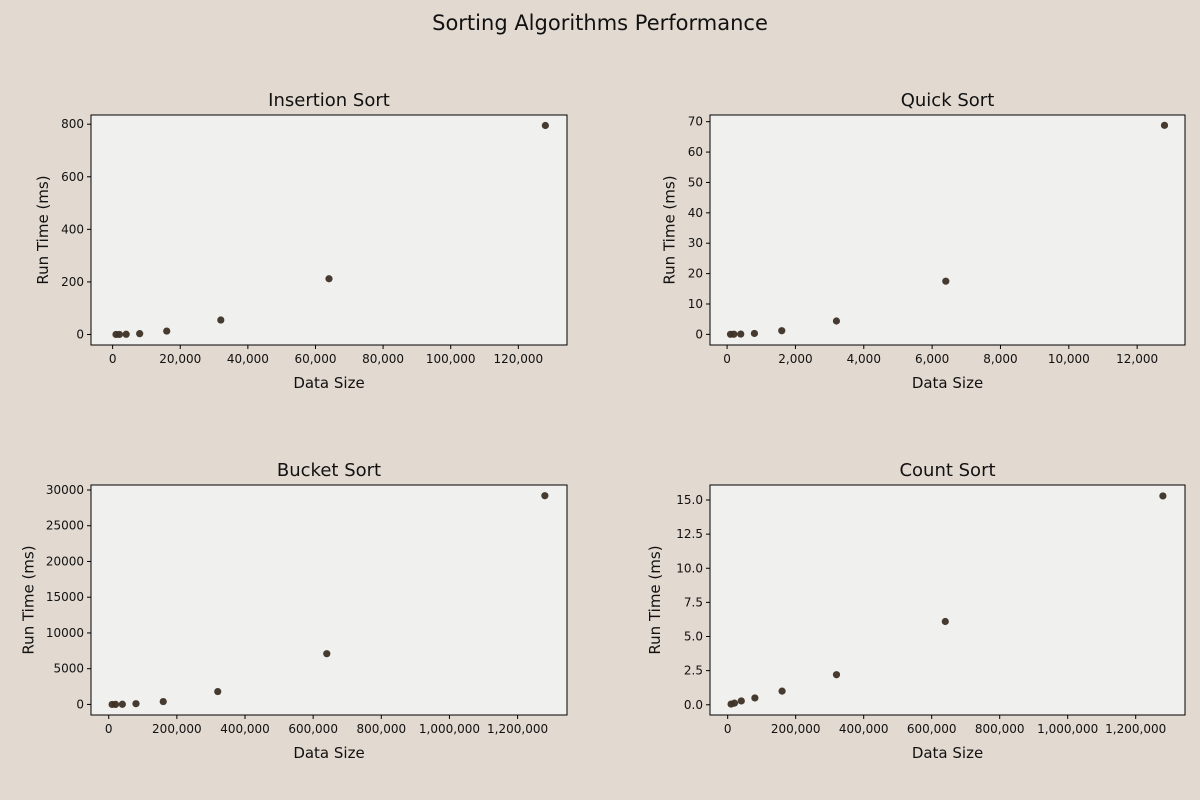 Image resolution: width=1200 pixels, height=800 pixels. What do you see at coordinates (68, 669) in the screenshot?
I see `y-tick-label: 5000` at bounding box center [68, 669].